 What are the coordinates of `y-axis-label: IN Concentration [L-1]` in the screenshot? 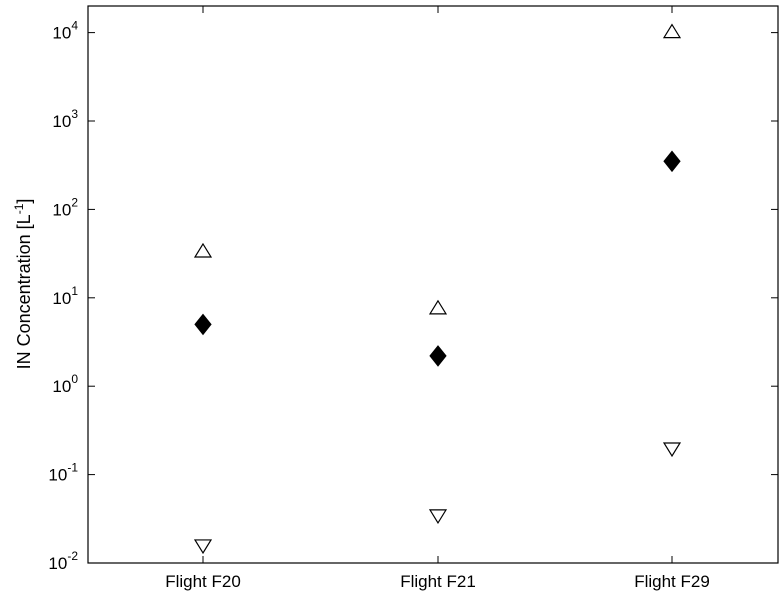 It's located at (23, 284).